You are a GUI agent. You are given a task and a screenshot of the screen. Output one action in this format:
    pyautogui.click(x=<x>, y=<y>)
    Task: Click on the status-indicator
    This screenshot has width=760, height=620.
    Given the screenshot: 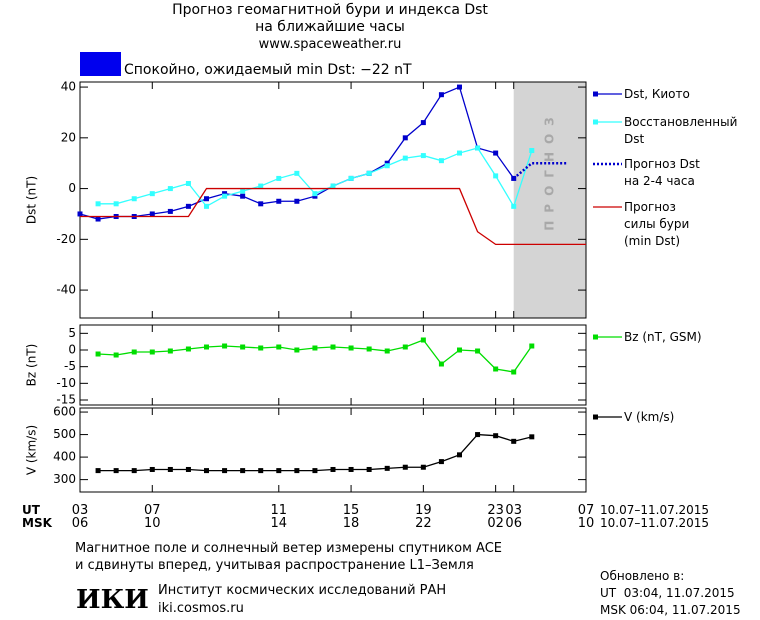 What is the action you would take?
    pyautogui.click(x=100, y=64)
    